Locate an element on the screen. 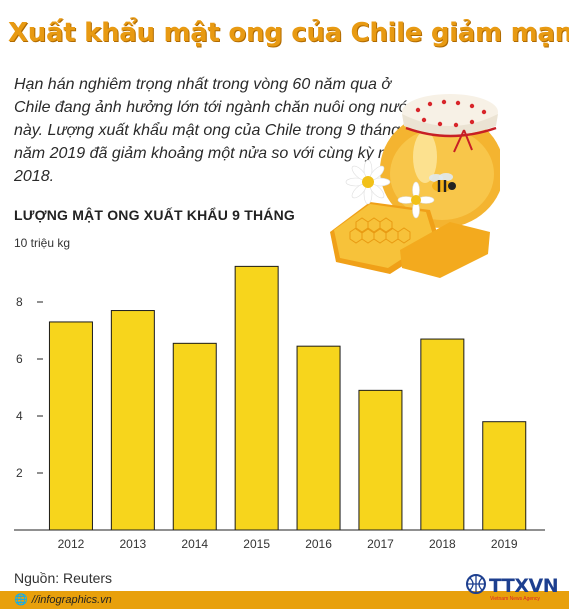 The height and width of the screenshot is (609, 569). x-tick-label: 2017 is located at coordinates (380, 544).